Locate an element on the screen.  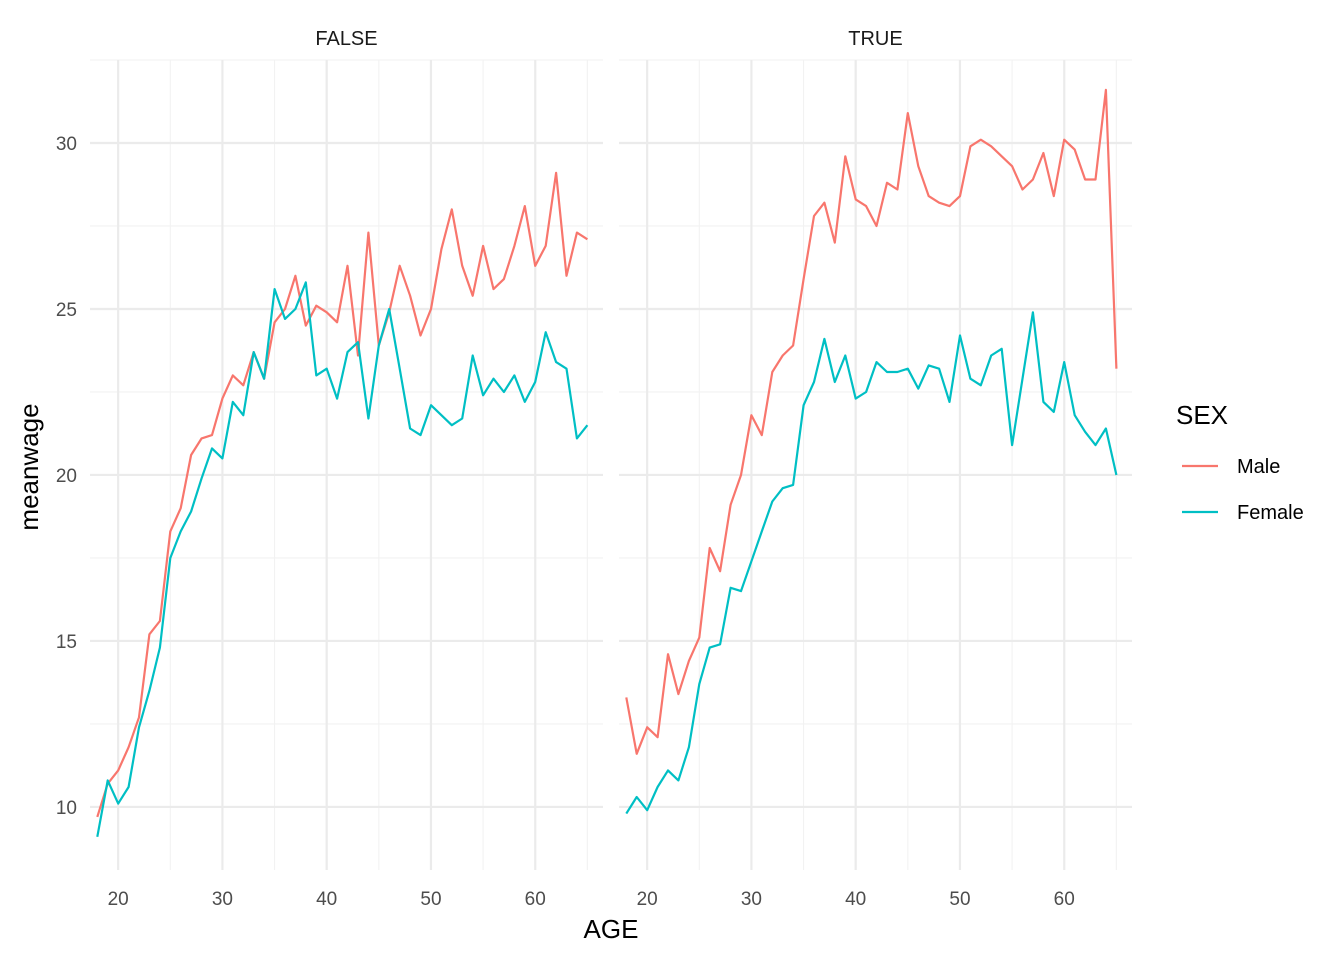
legend-title: SEX is located at coordinates (1202, 415).